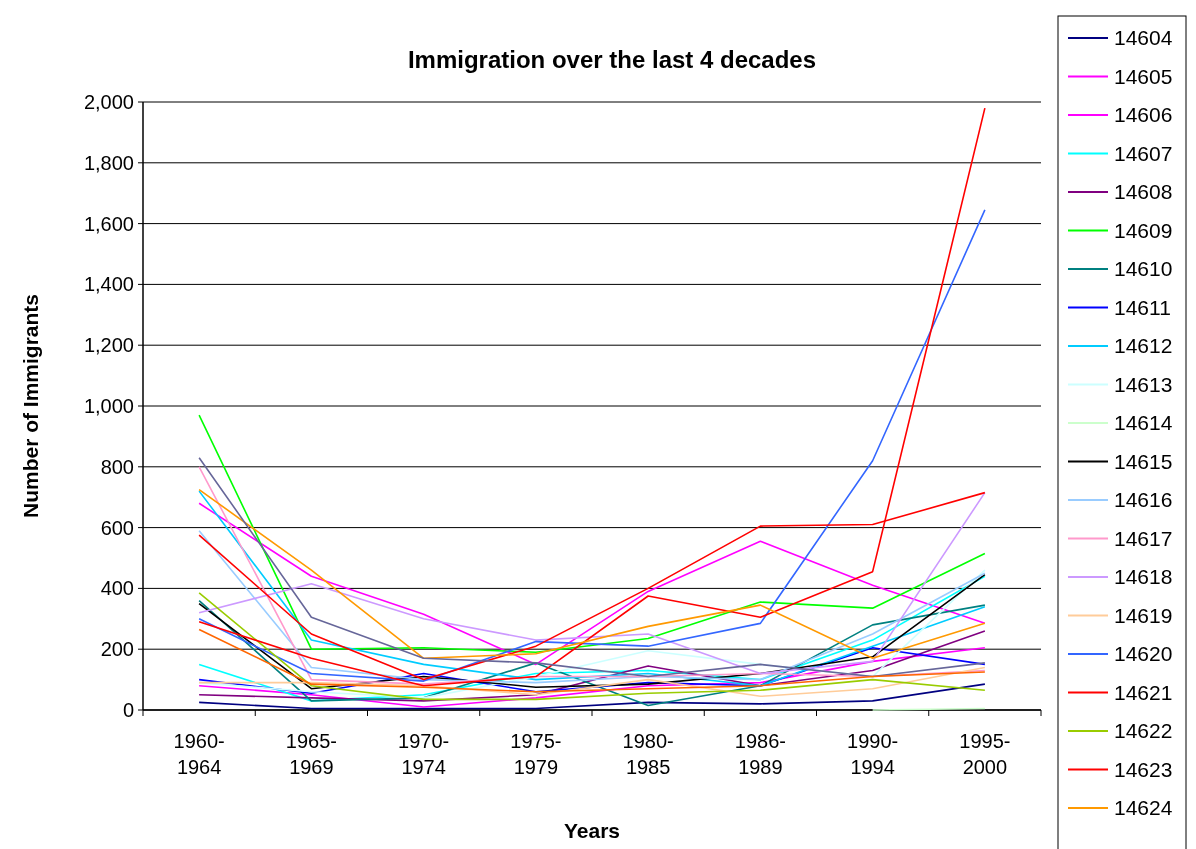 This screenshot has height=849, width=1196. What do you see at coordinates (1143, 423) in the screenshot?
I see `legend-label: 14614` at bounding box center [1143, 423].